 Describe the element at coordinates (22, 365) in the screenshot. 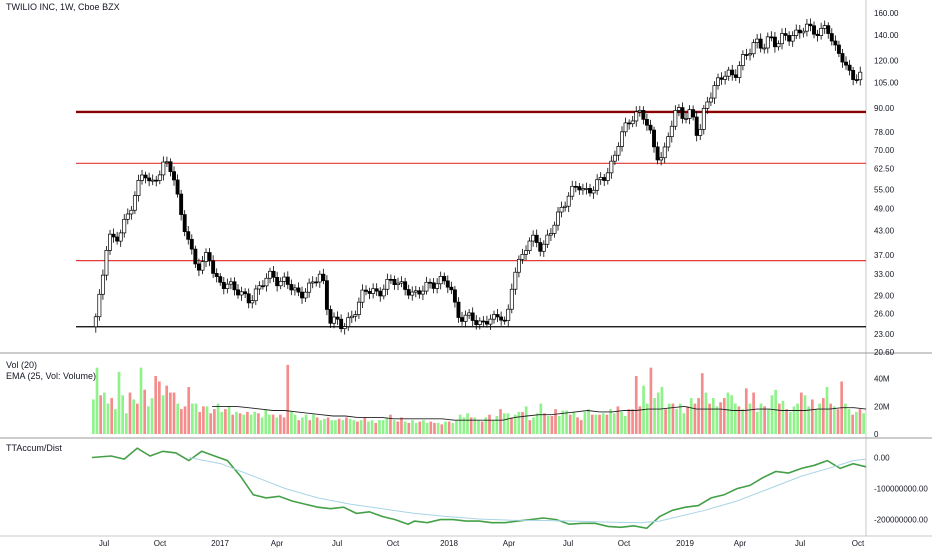

I see `volume-pane-title: Vol (20)` at that location.